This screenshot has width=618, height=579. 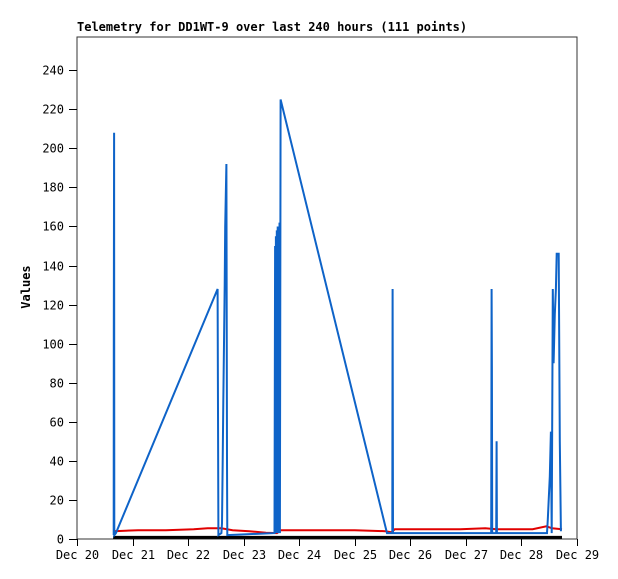 What do you see at coordinates (53, 188) in the screenshot?
I see `y-tick-label: 180` at bounding box center [53, 188].